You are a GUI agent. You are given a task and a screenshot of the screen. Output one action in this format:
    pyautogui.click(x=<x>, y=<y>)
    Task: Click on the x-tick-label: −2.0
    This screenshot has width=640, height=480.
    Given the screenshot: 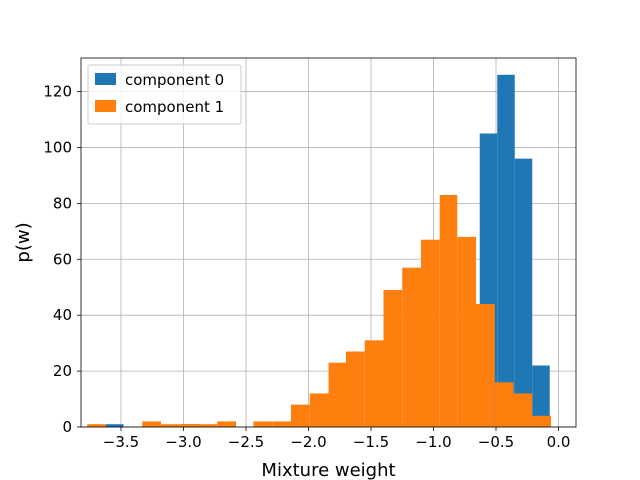 What is the action you would take?
    pyautogui.click(x=308, y=442)
    